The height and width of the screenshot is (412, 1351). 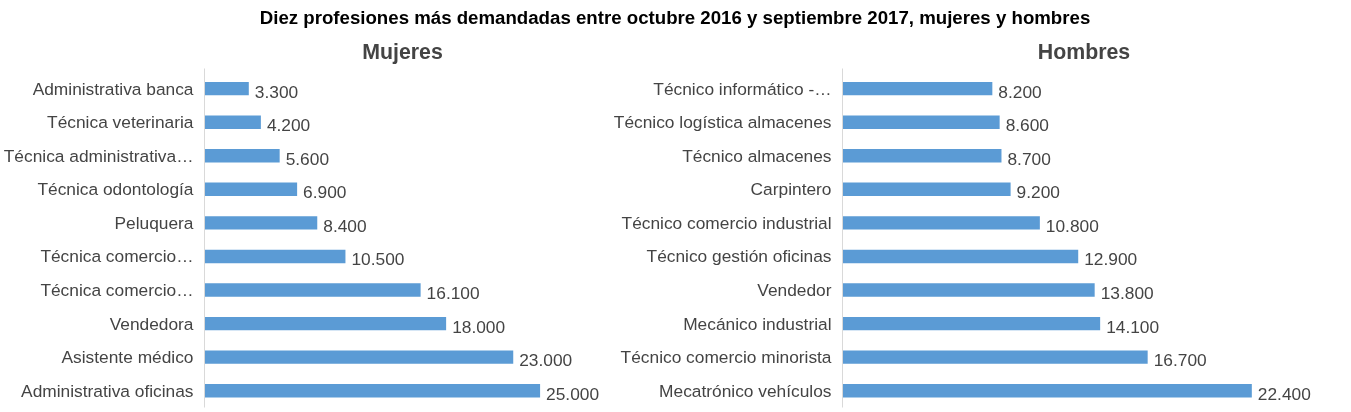 What do you see at coordinates (794, 290) in the screenshot?
I see `y-tick-label: Vendedor` at bounding box center [794, 290].